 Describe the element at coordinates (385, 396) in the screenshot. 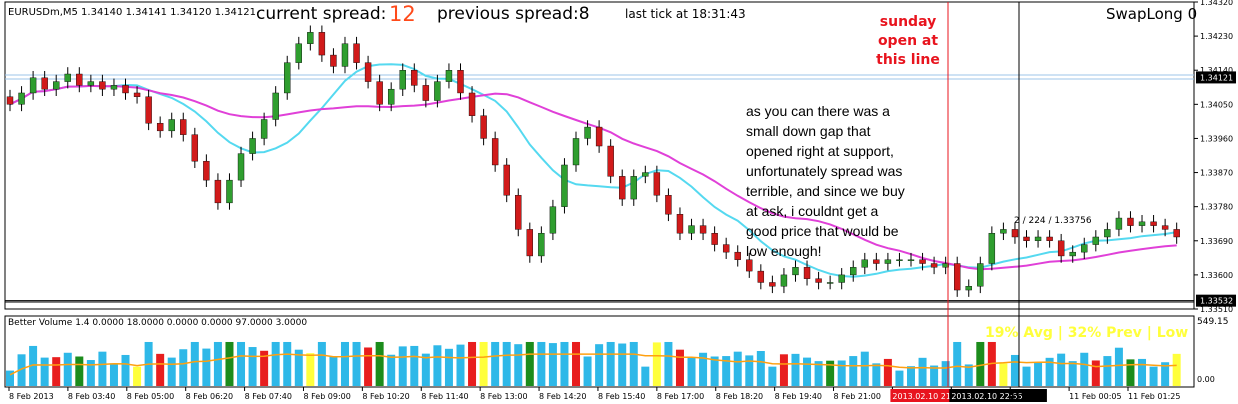

I see `time-tick-label: 8 Feb 10:20` at that location.